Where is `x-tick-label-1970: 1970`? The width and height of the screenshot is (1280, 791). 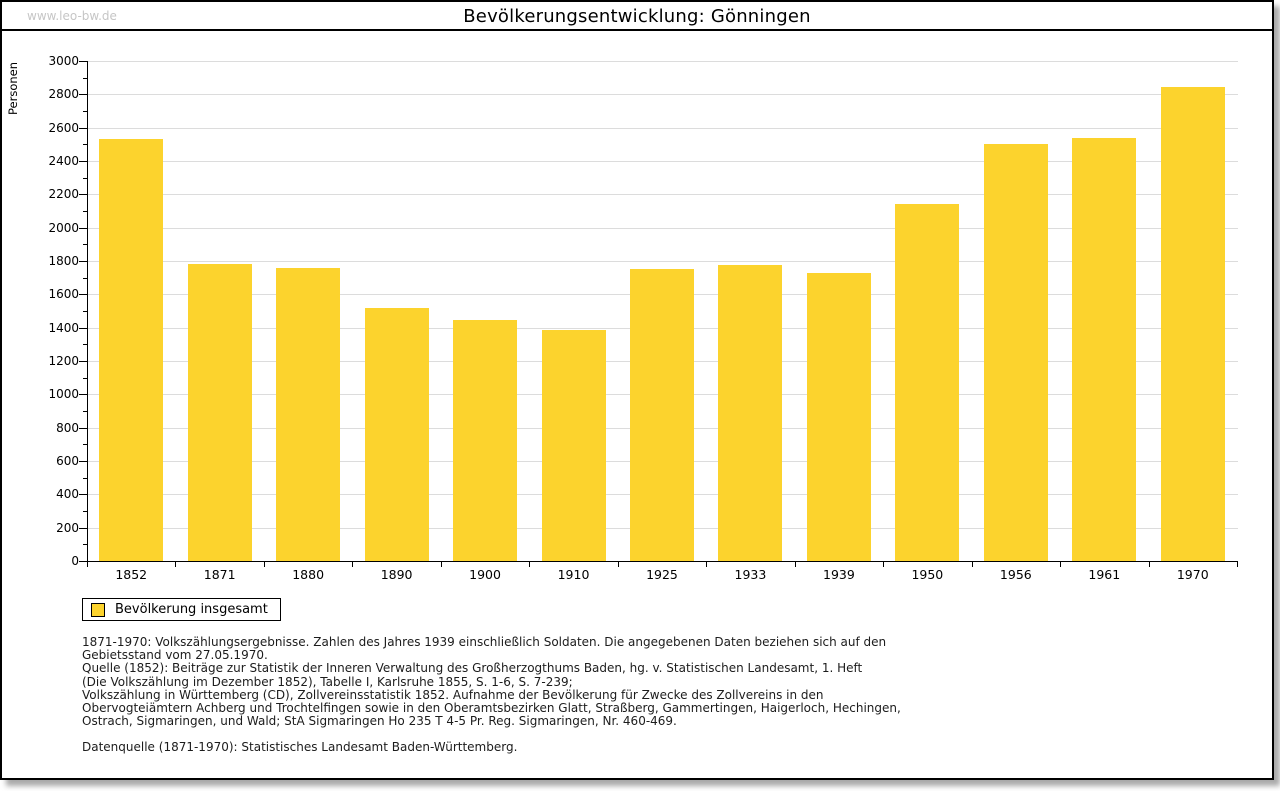
x-tick-label-1970: 1970 is located at coordinates (1192, 574).